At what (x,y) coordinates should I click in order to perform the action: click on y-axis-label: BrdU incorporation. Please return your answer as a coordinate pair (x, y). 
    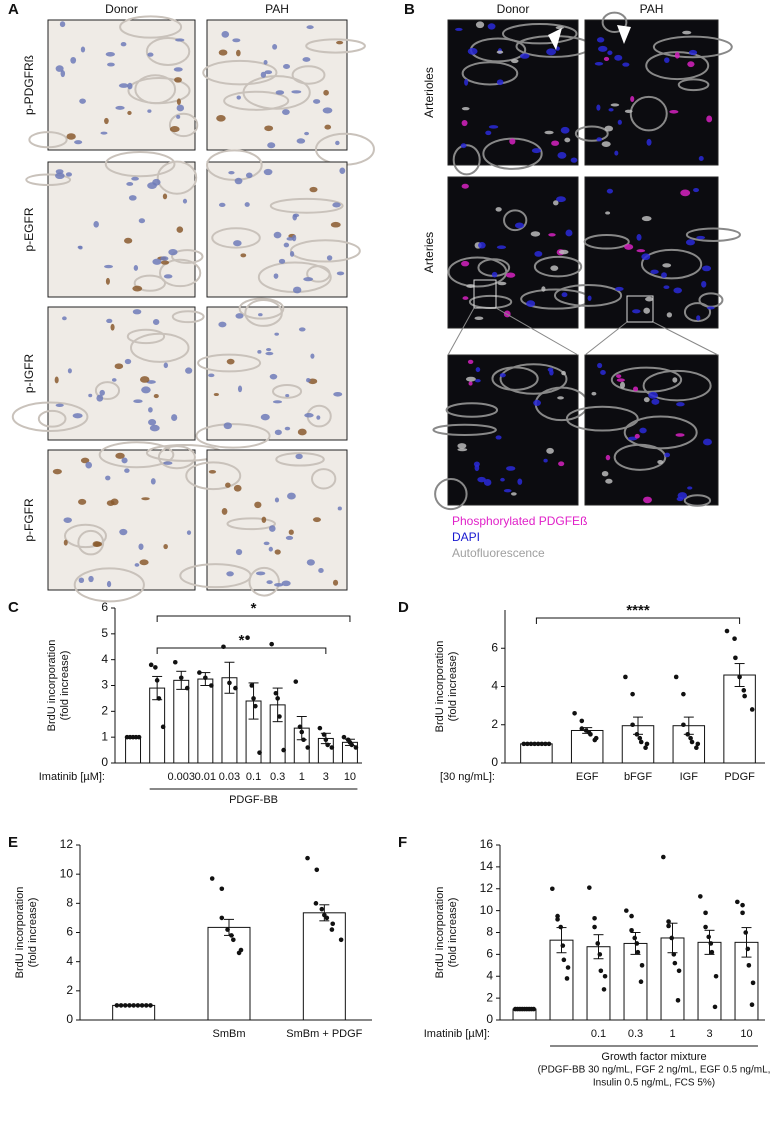
    Looking at the image, I should click on (440, 687).